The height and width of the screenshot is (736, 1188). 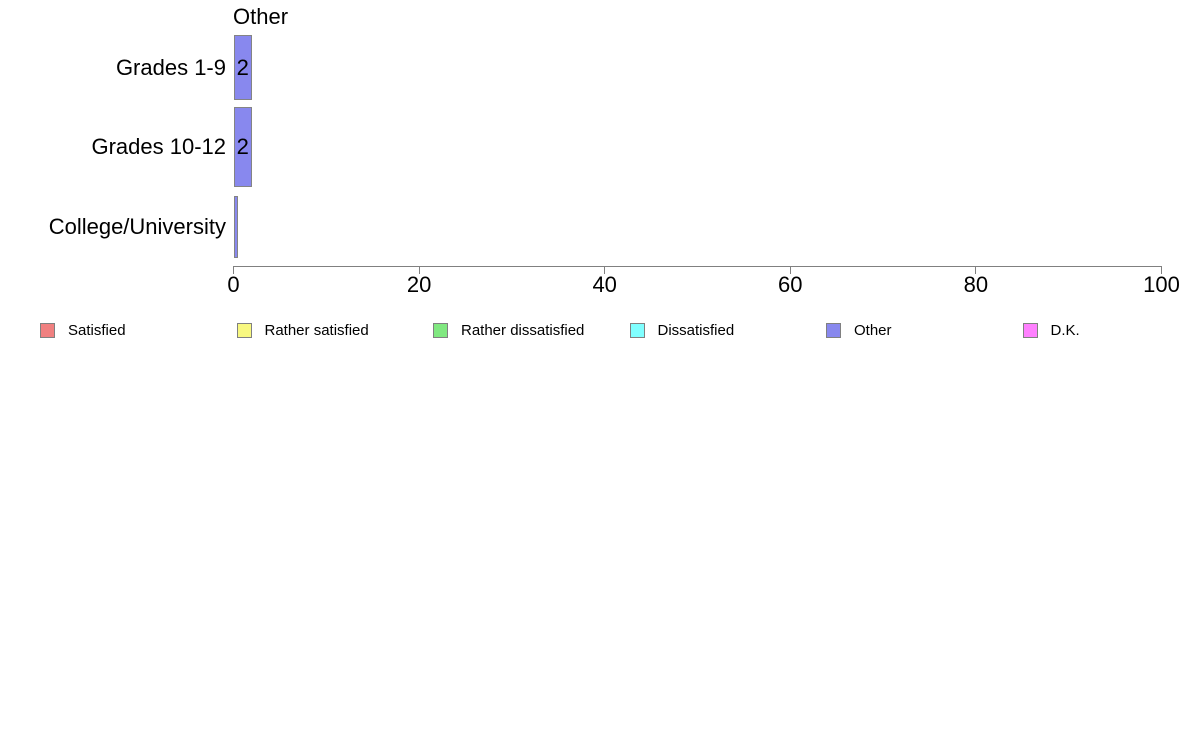 What do you see at coordinates (696, 330) in the screenshot?
I see `legend-label: Dissatisfied` at bounding box center [696, 330].